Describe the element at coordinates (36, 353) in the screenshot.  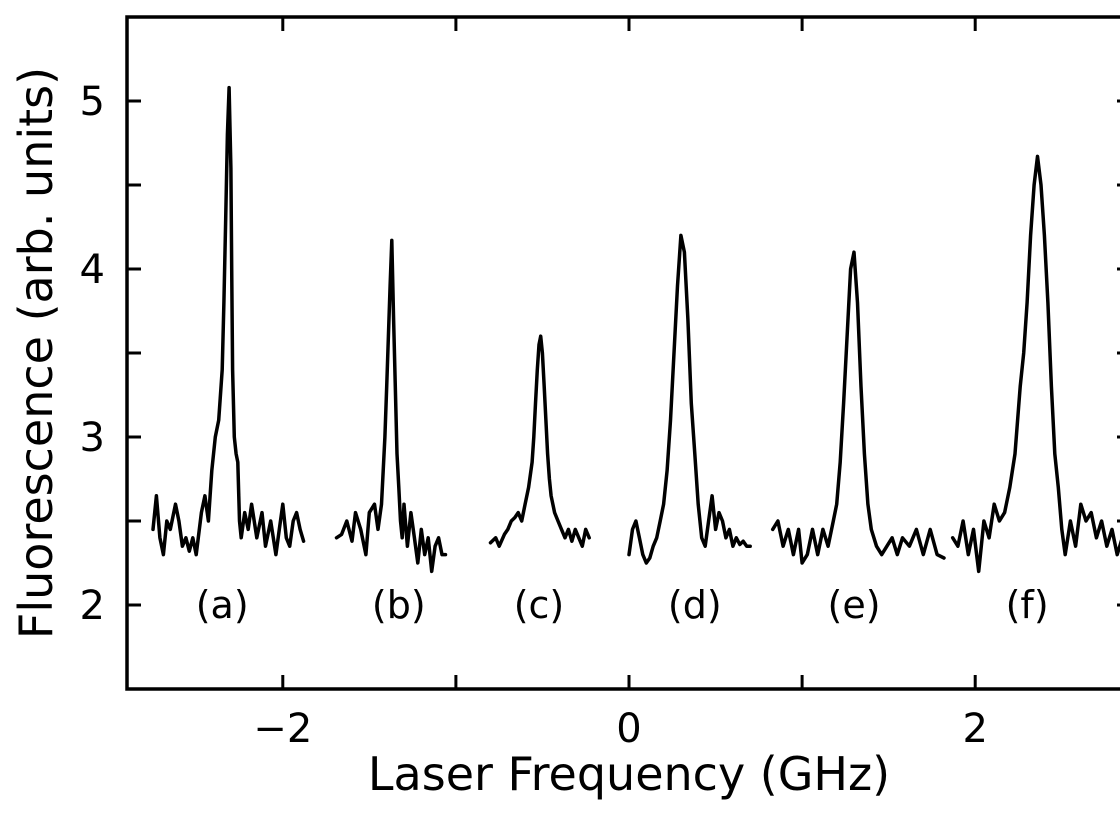
I see `y-axis-title: Fluorescence (arb. units)` at that location.